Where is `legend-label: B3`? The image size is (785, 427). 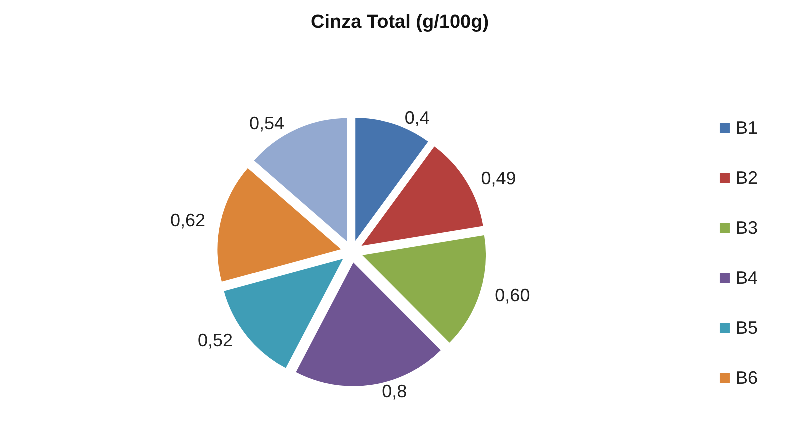
legend-label: B3 is located at coordinates (747, 228).